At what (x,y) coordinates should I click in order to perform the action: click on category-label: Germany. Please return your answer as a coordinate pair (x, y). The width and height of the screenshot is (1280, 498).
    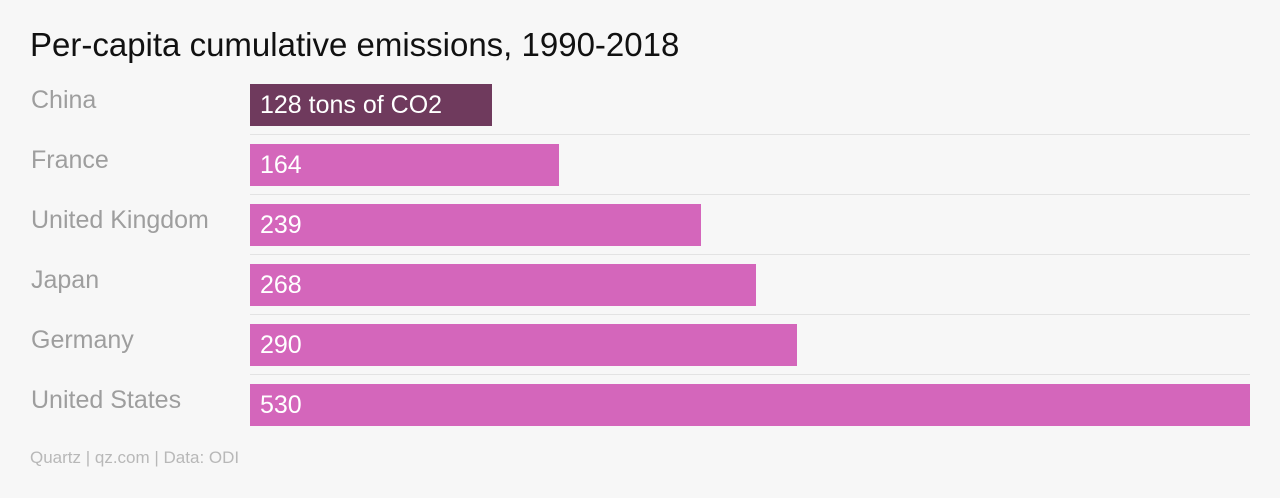
    Looking at the image, I should click on (82, 340).